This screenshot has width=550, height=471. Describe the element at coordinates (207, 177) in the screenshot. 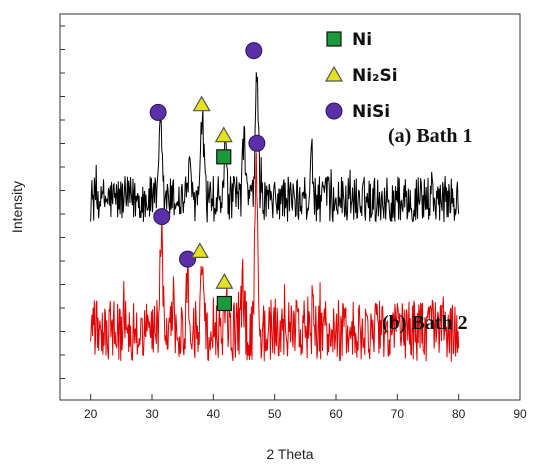

I see `phase-marker-layer` at that location.